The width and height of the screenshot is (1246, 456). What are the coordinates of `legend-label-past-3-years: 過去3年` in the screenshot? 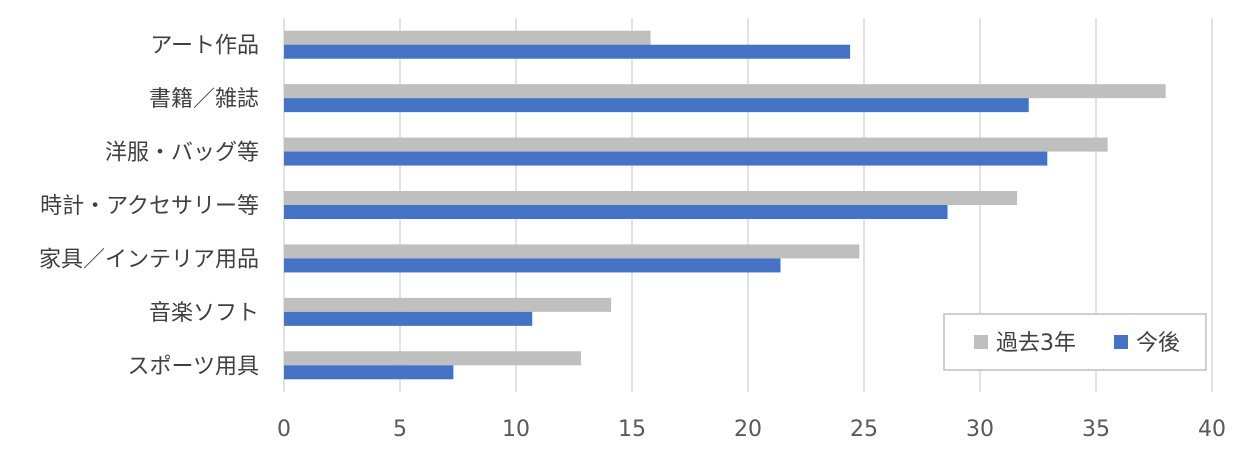 It's located at (1036, 343).